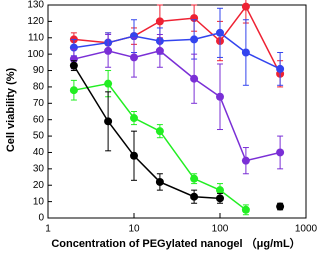 This screenshot has width=322, height=255. Describe the element at coordinates (39, 119) in the screenshot. I see `y-tick-label: 60` at that location.